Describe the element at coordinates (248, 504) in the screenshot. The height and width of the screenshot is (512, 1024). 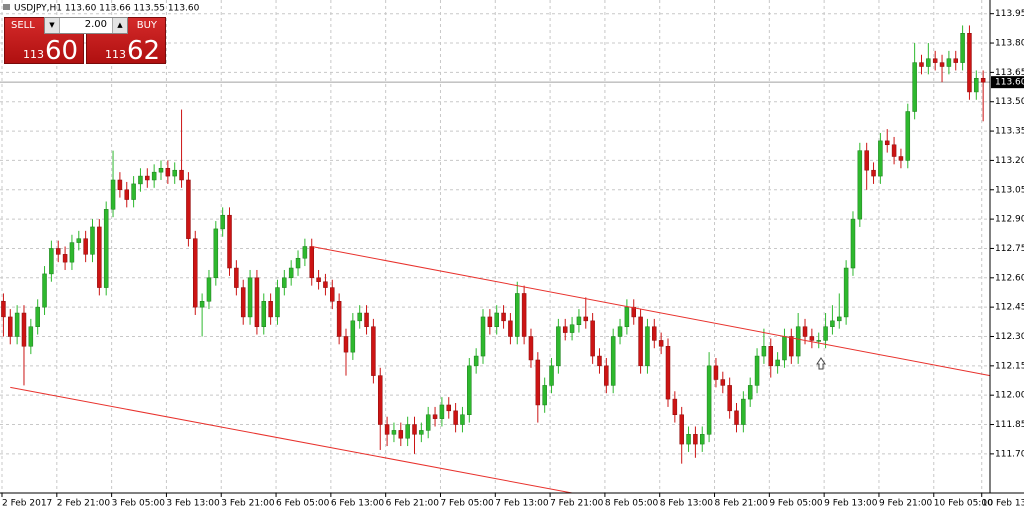
I see `x-tick-label: 3 Feb 21:00` at that location.